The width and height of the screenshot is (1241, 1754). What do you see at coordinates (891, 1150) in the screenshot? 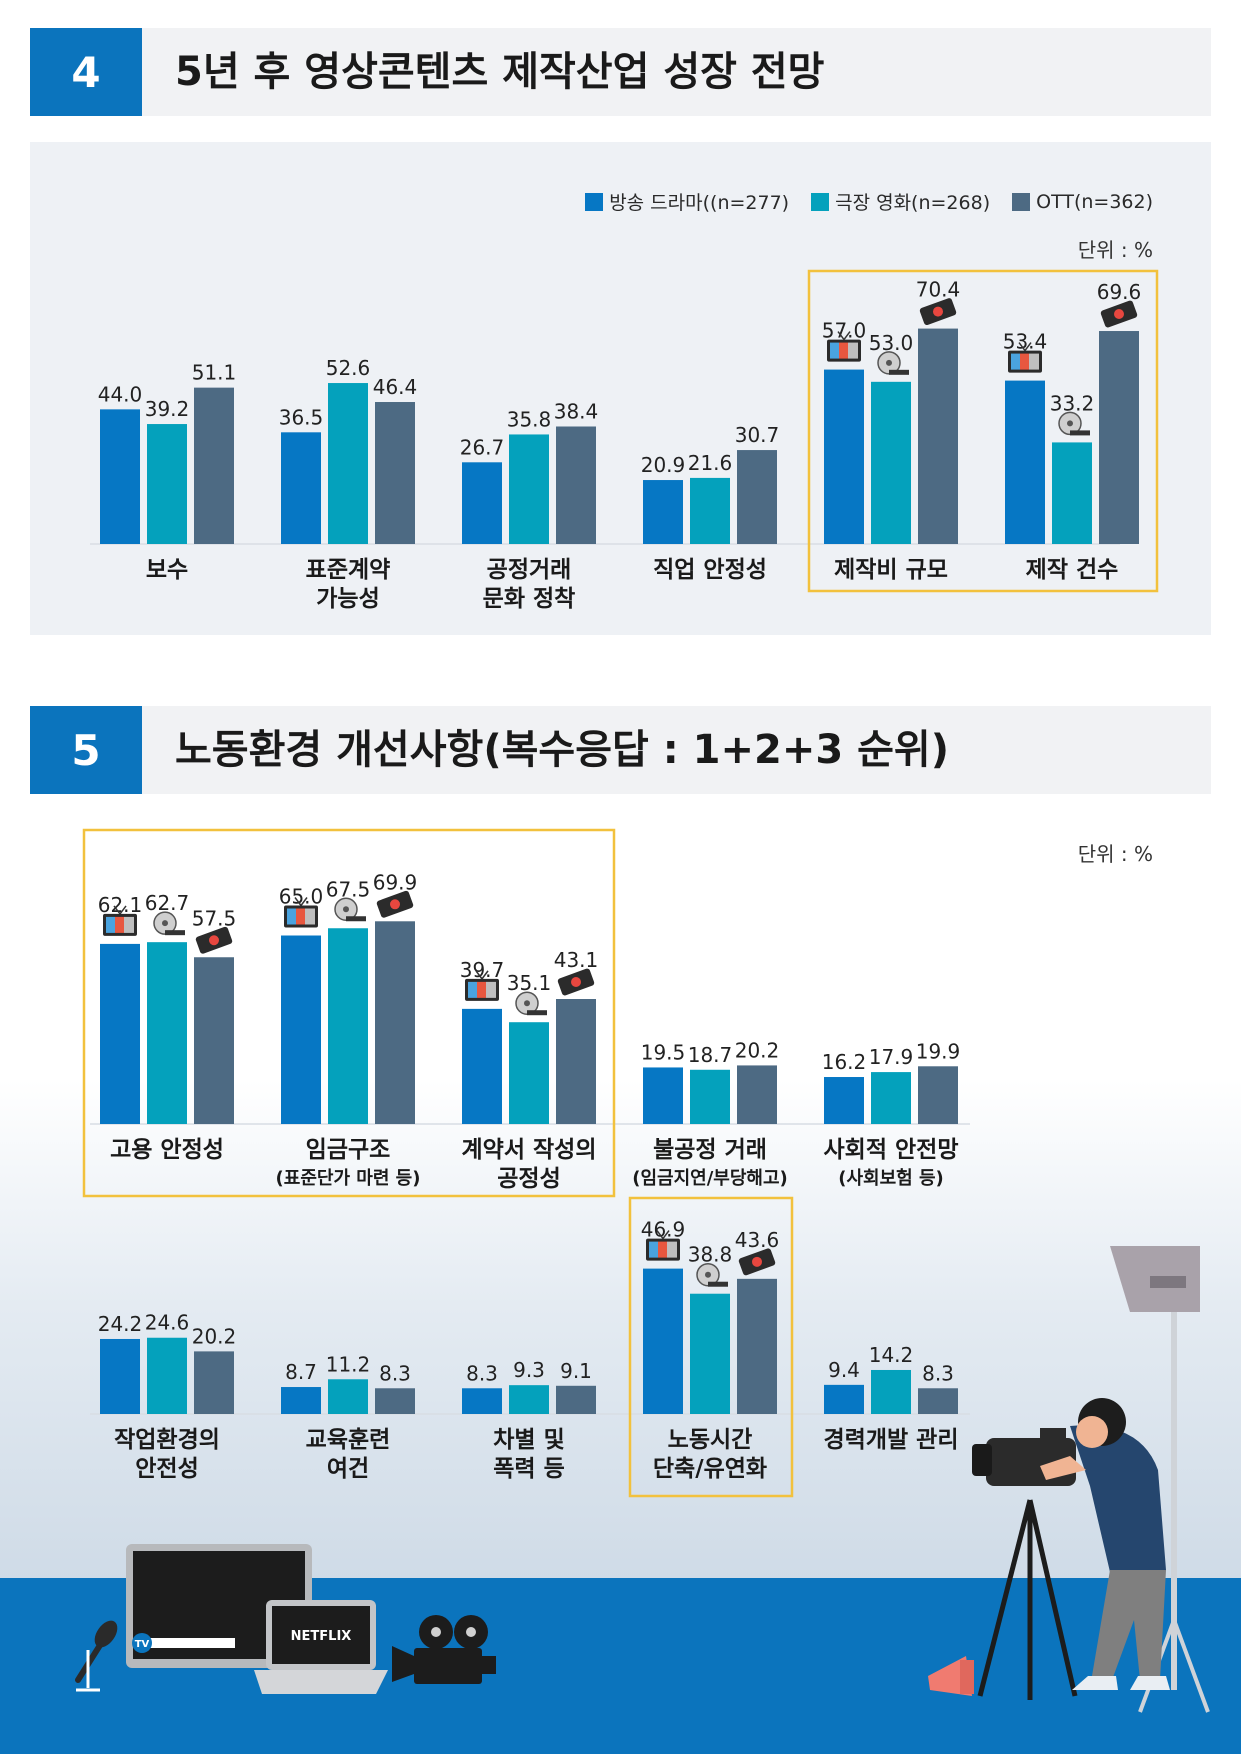
I see `chart2-category-label: 사회적 안전망` at bounding box center [891, 1150].